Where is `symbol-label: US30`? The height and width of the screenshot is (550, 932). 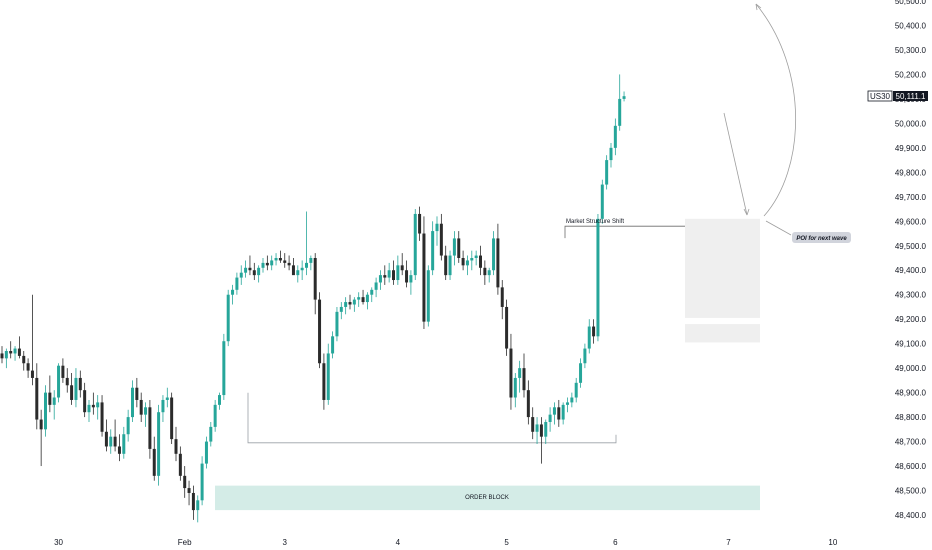
symbol-label: US30 is located at coordinates (880, 96).